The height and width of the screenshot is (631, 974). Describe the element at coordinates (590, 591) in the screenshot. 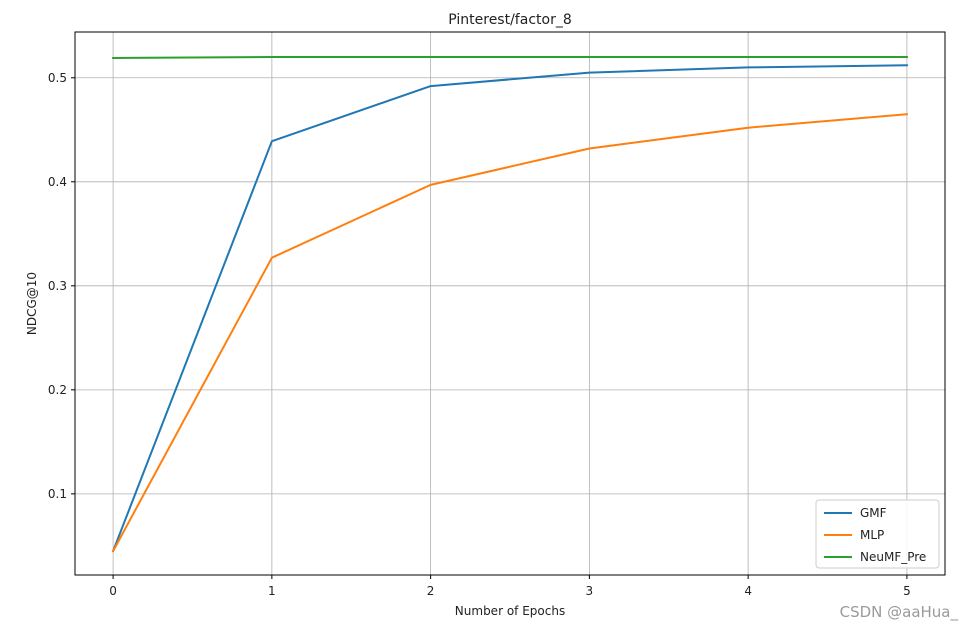

I see `x-tick-label: 3` at that location.